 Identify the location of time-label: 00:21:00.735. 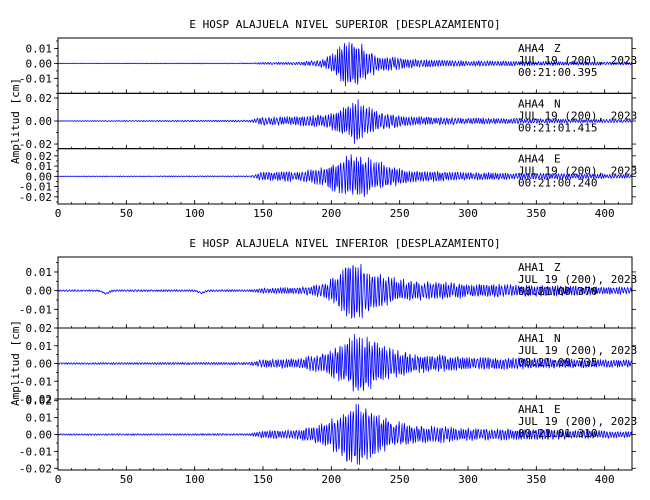
(557, 362).